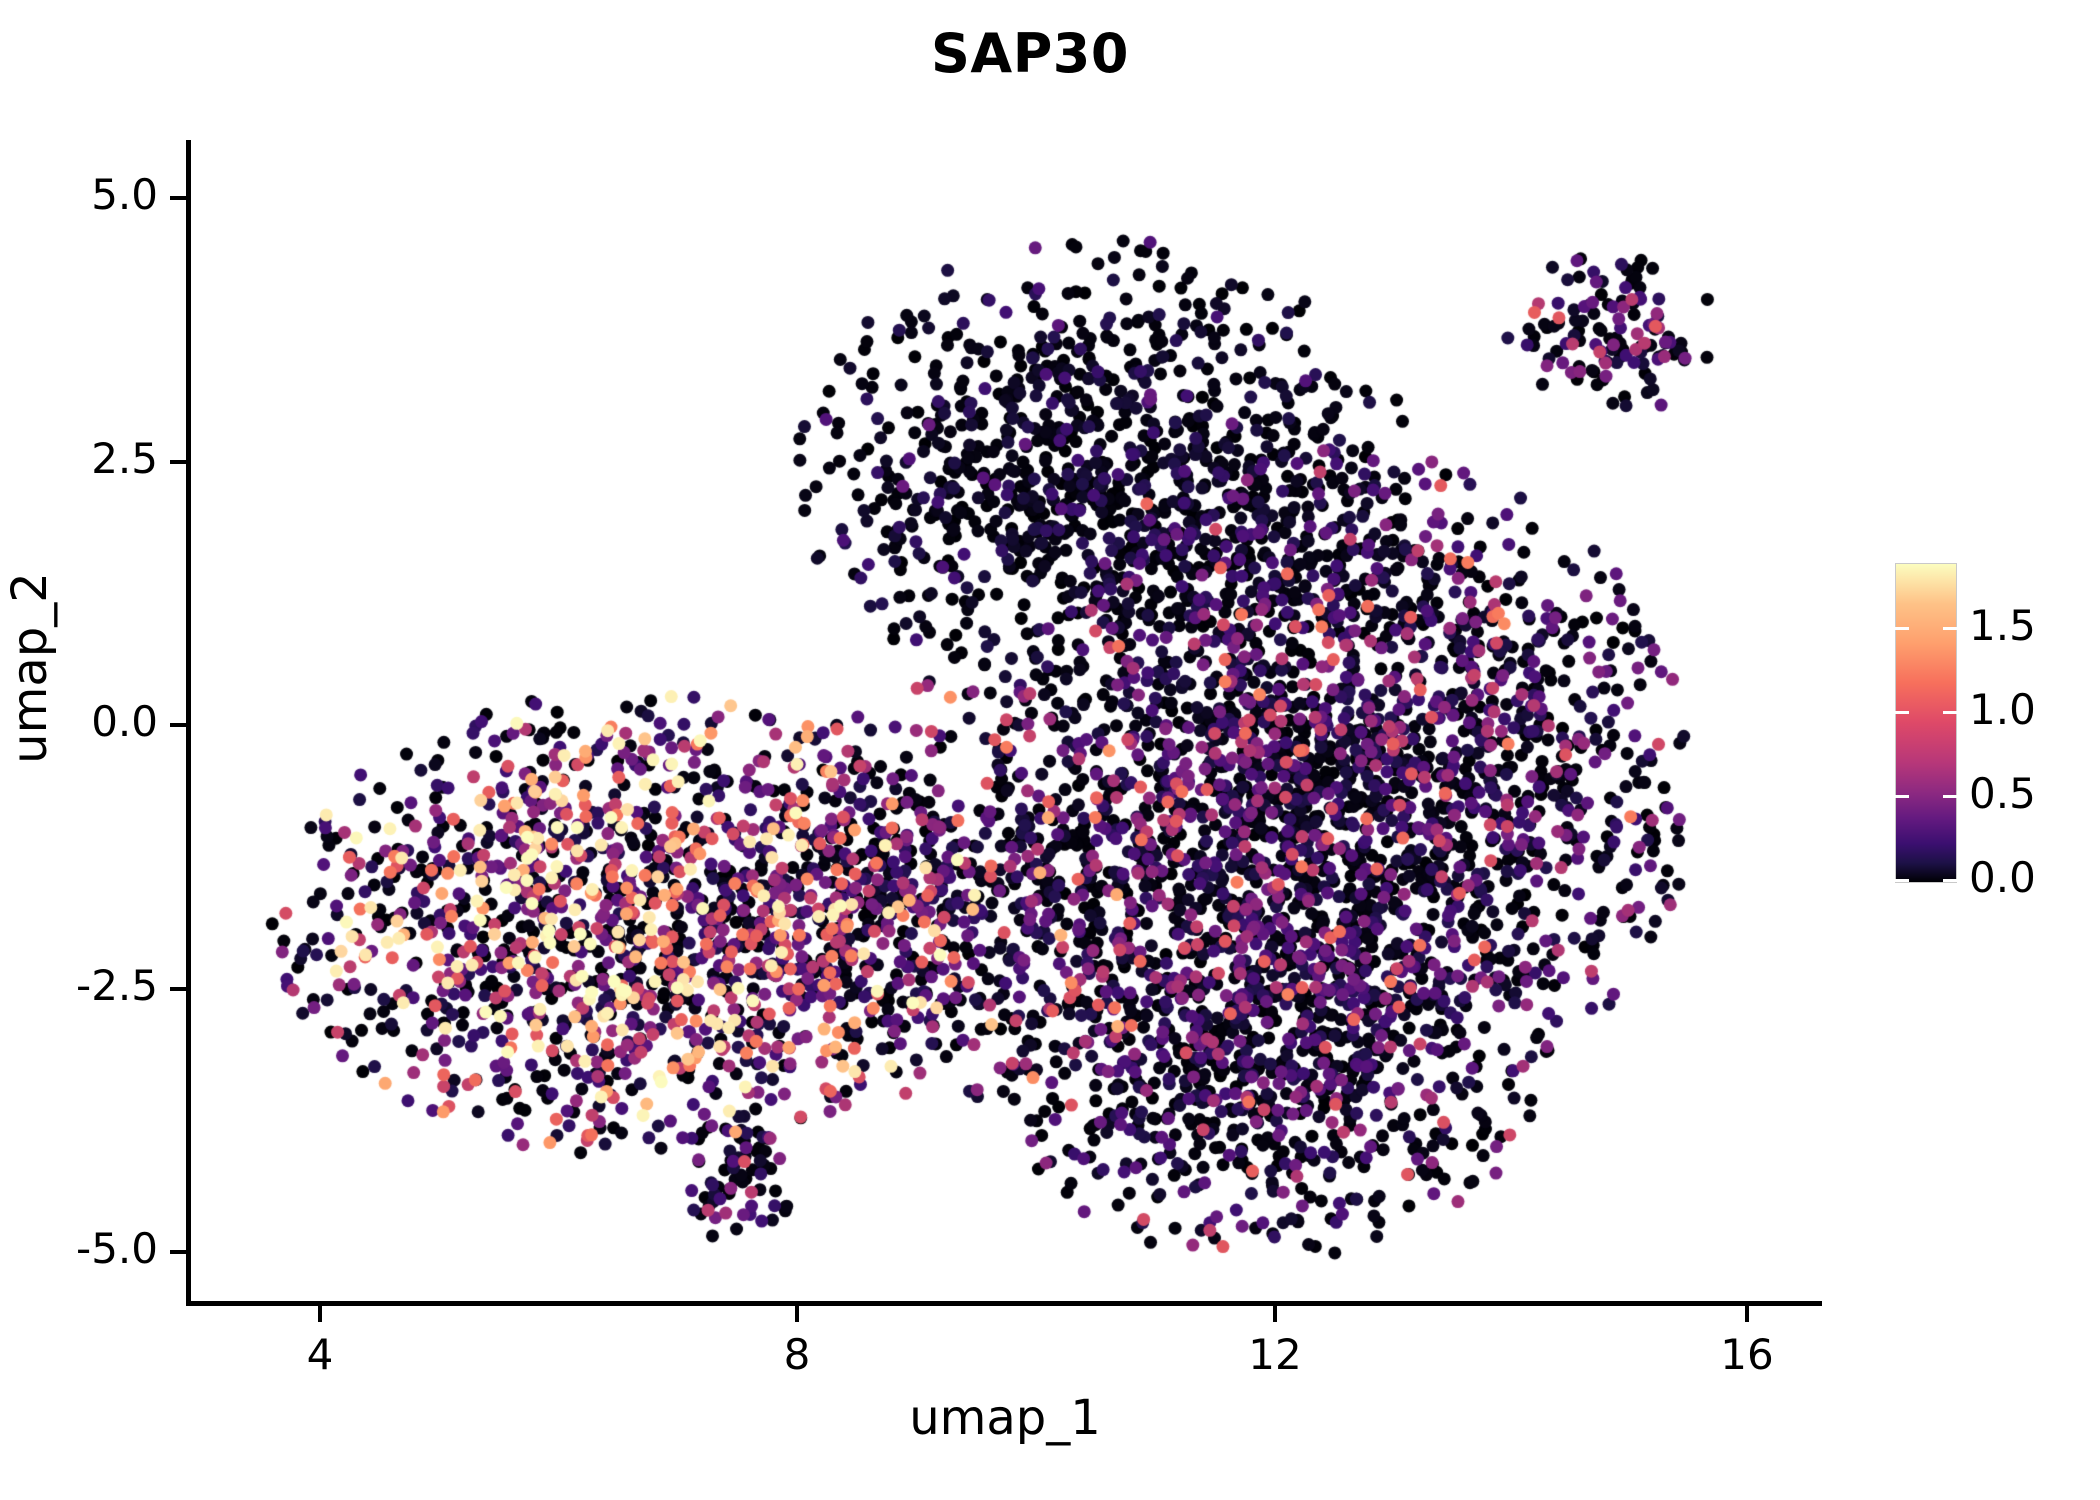  Describe the element at coordinates (117, 1248) in the screenshot. I see `y-tick-label: -5.0` at that location.